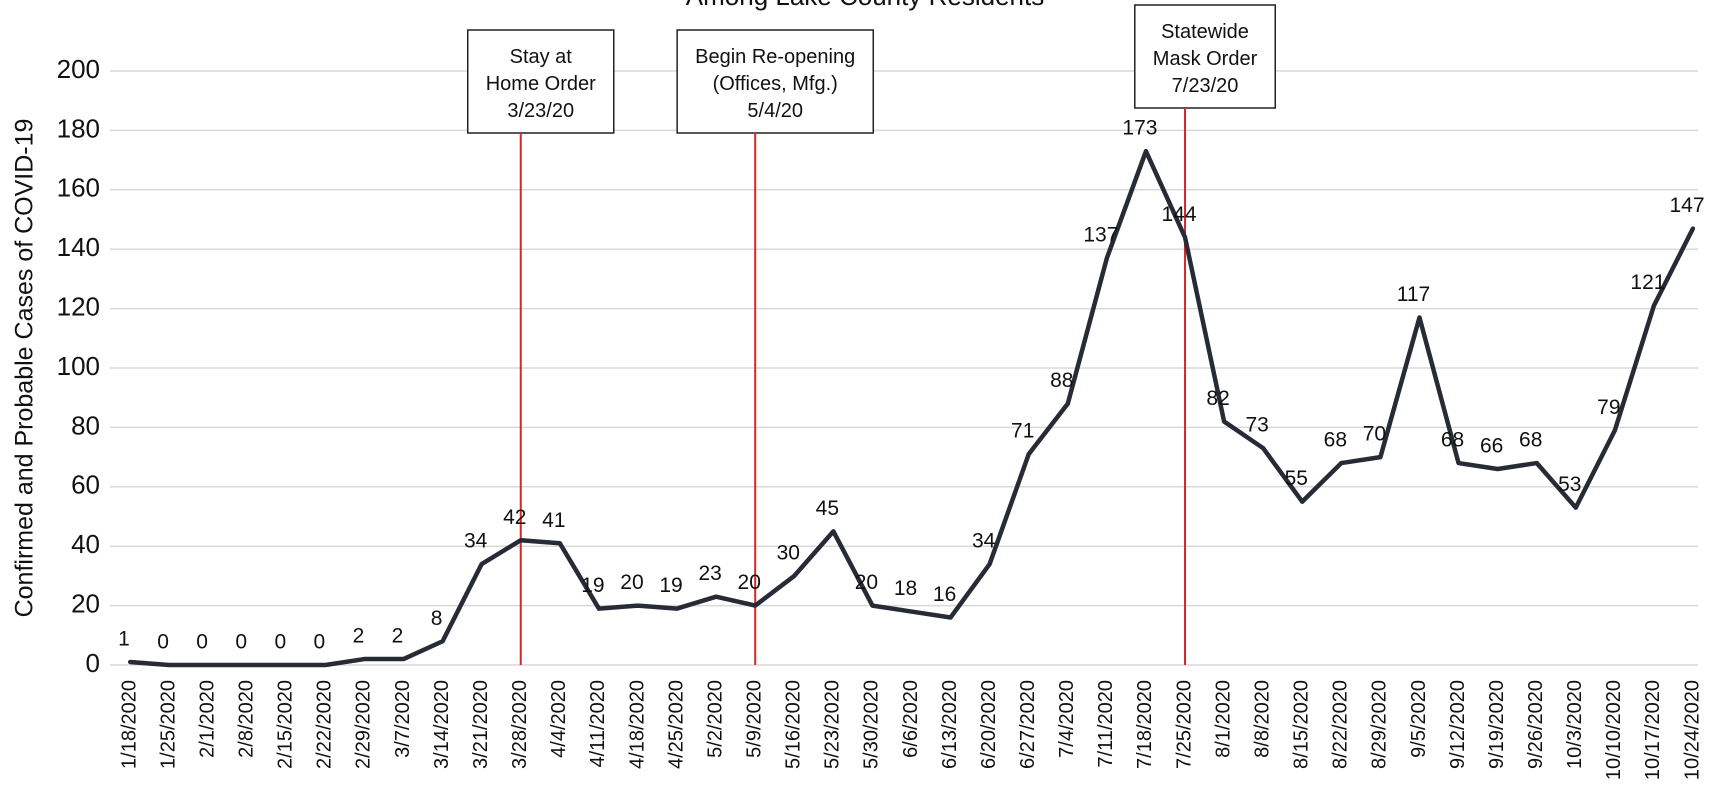 Image resolution: width=1729 pixels, height=799 pixels. What do you see at coordinates (1575, 724) in the screenshot?
I see `x-tick-label: 10/3/2020` at bounding box center [1575, 724].